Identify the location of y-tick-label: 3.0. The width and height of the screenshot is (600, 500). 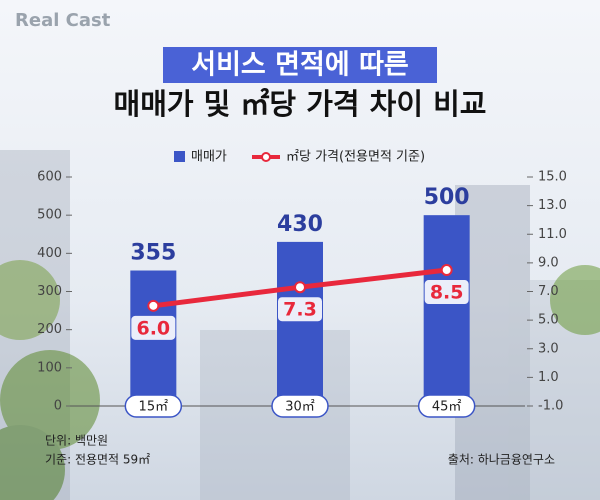
(548, 348).